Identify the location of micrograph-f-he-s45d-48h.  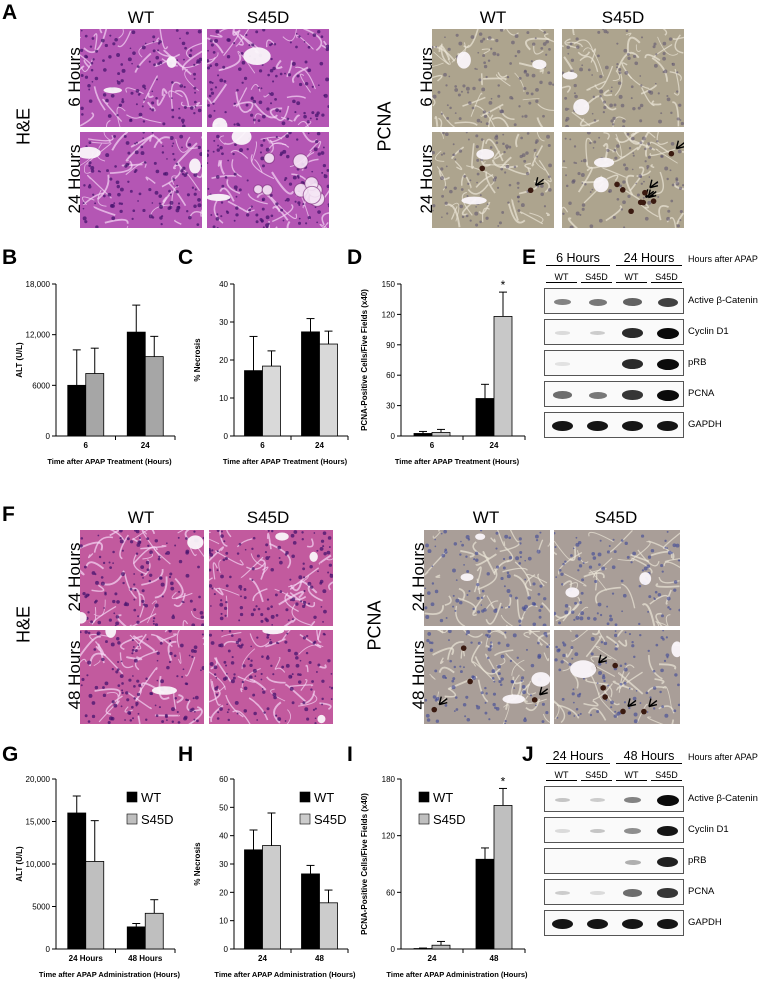
(271, 677).